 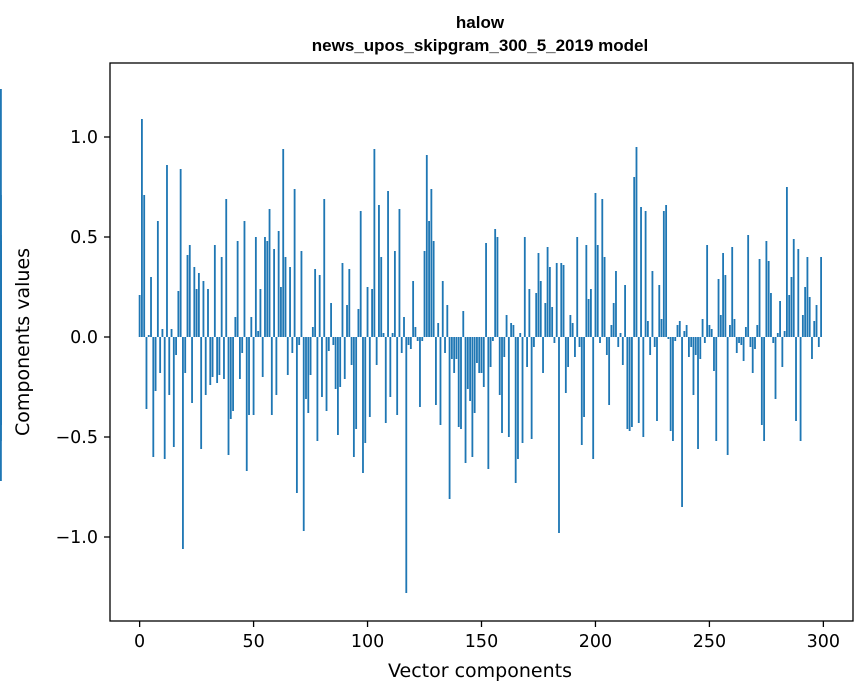 I want to click on x-tick-label: 0, so click(x=139, y=642).